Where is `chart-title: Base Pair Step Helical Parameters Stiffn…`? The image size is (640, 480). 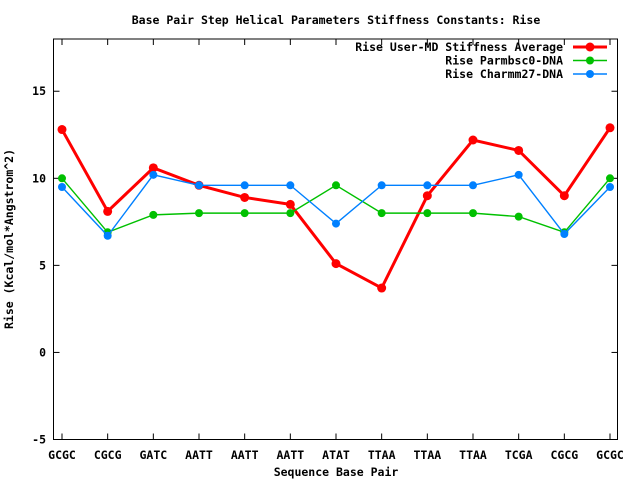 chart-title: Base Pair Step Helical Parameters Stiffn… is located at coordinates (336, 20).